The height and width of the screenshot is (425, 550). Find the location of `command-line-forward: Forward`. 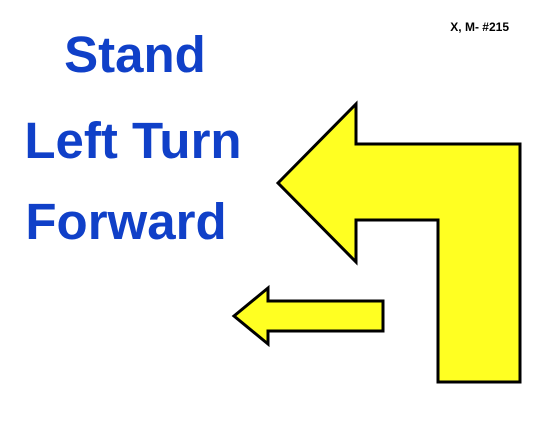

command-line-forward: Forward is located at coordinates (126, 221).